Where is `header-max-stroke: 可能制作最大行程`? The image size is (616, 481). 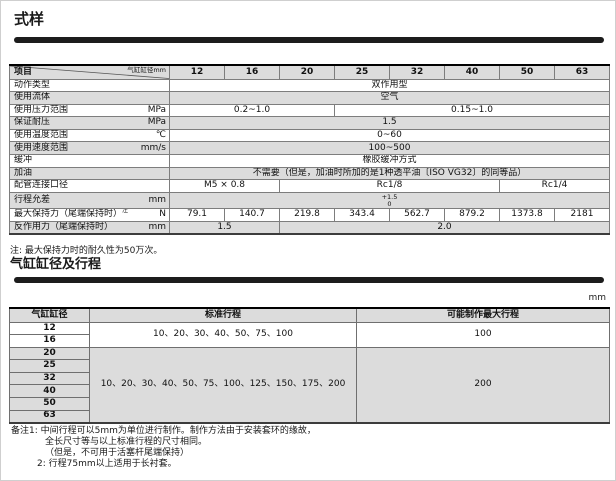
header-max-stroke: 可能制作最大行程 is located at coordinates (483, 315).